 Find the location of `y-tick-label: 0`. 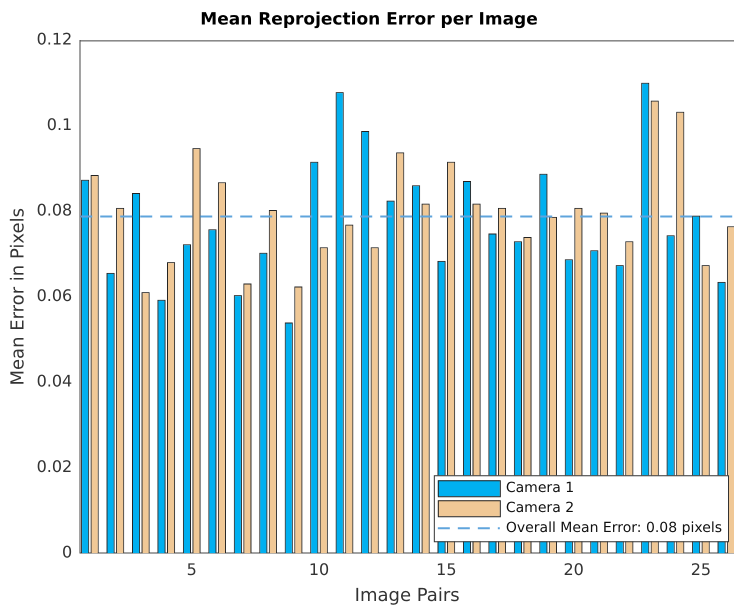

y-tick-label: 0 is located at coordinates (67, 552).